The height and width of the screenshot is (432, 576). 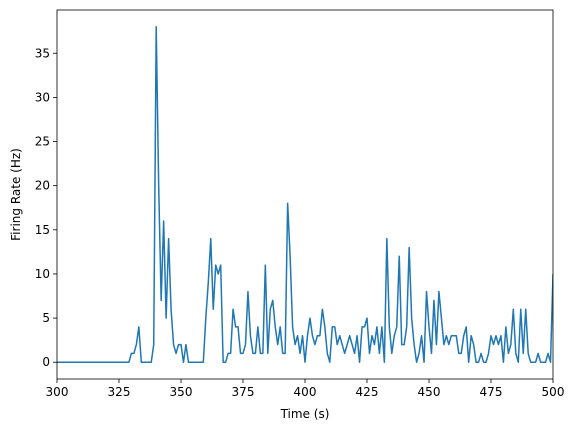 What do you see at coordinates (429, 392) in the screenshot?
I see `x-tick-label: 450` at bounding box center [429, 392].